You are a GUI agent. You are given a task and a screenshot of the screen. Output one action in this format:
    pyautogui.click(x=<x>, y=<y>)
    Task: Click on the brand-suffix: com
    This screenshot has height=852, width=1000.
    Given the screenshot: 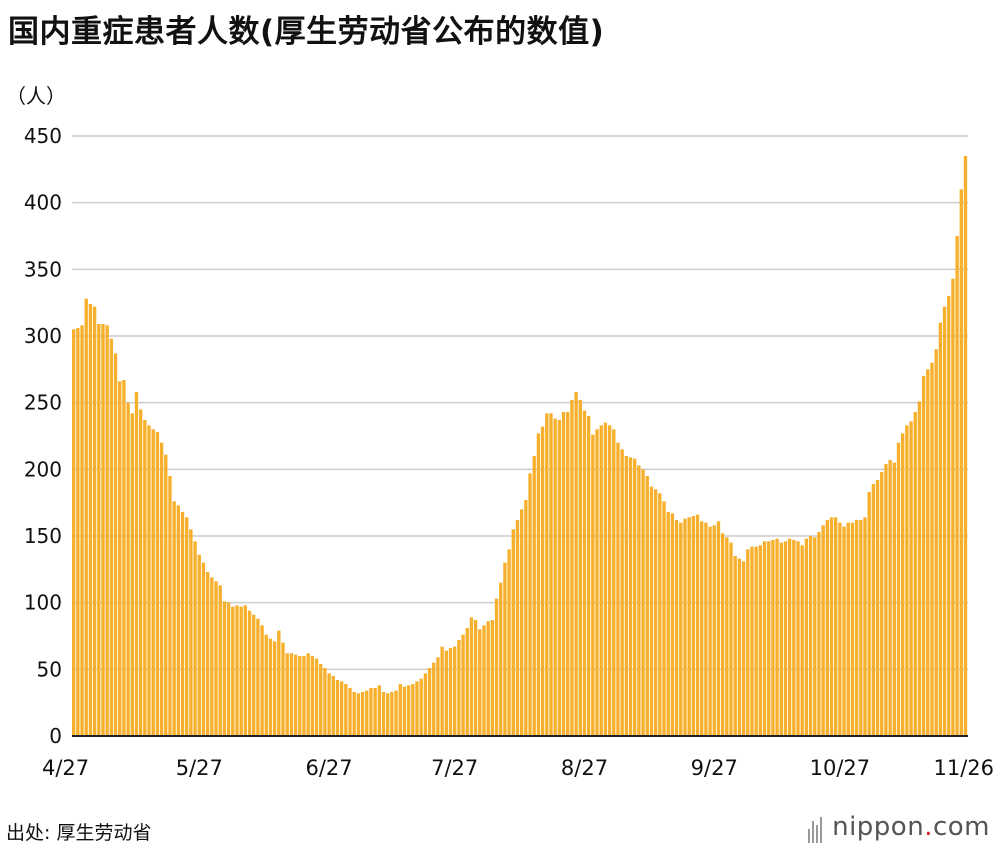 What is the action you would take?
    pyautogui.click(x=961, y=827)
    